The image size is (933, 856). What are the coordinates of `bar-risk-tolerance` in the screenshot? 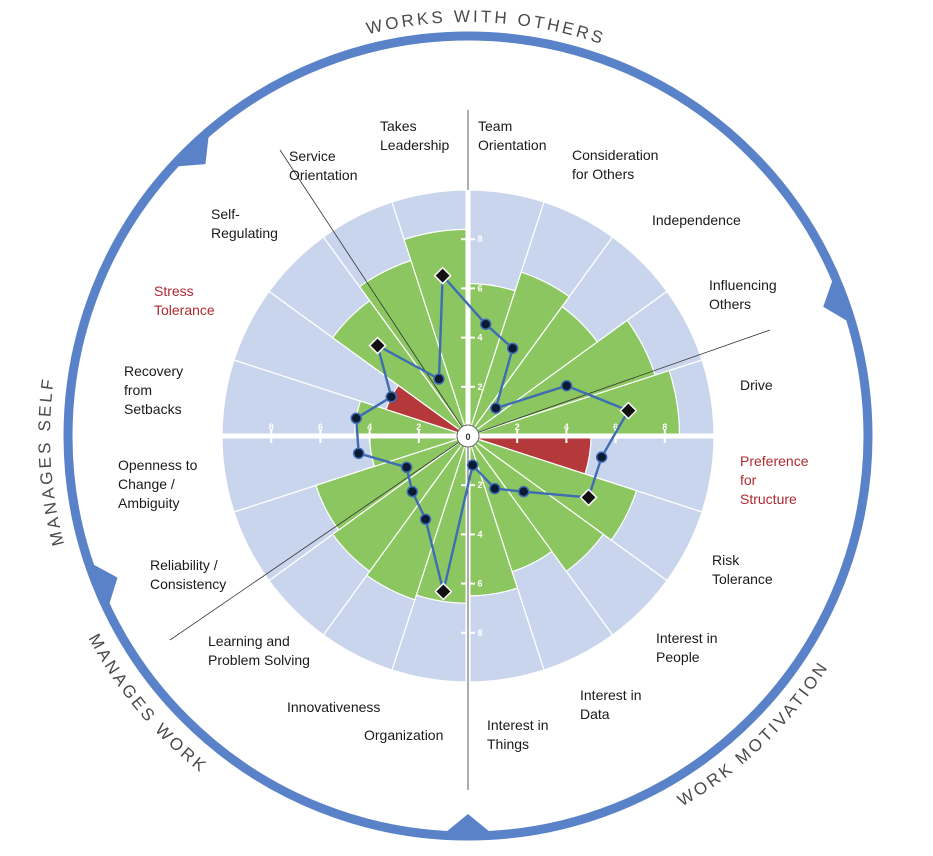 It's located at (552, 488).